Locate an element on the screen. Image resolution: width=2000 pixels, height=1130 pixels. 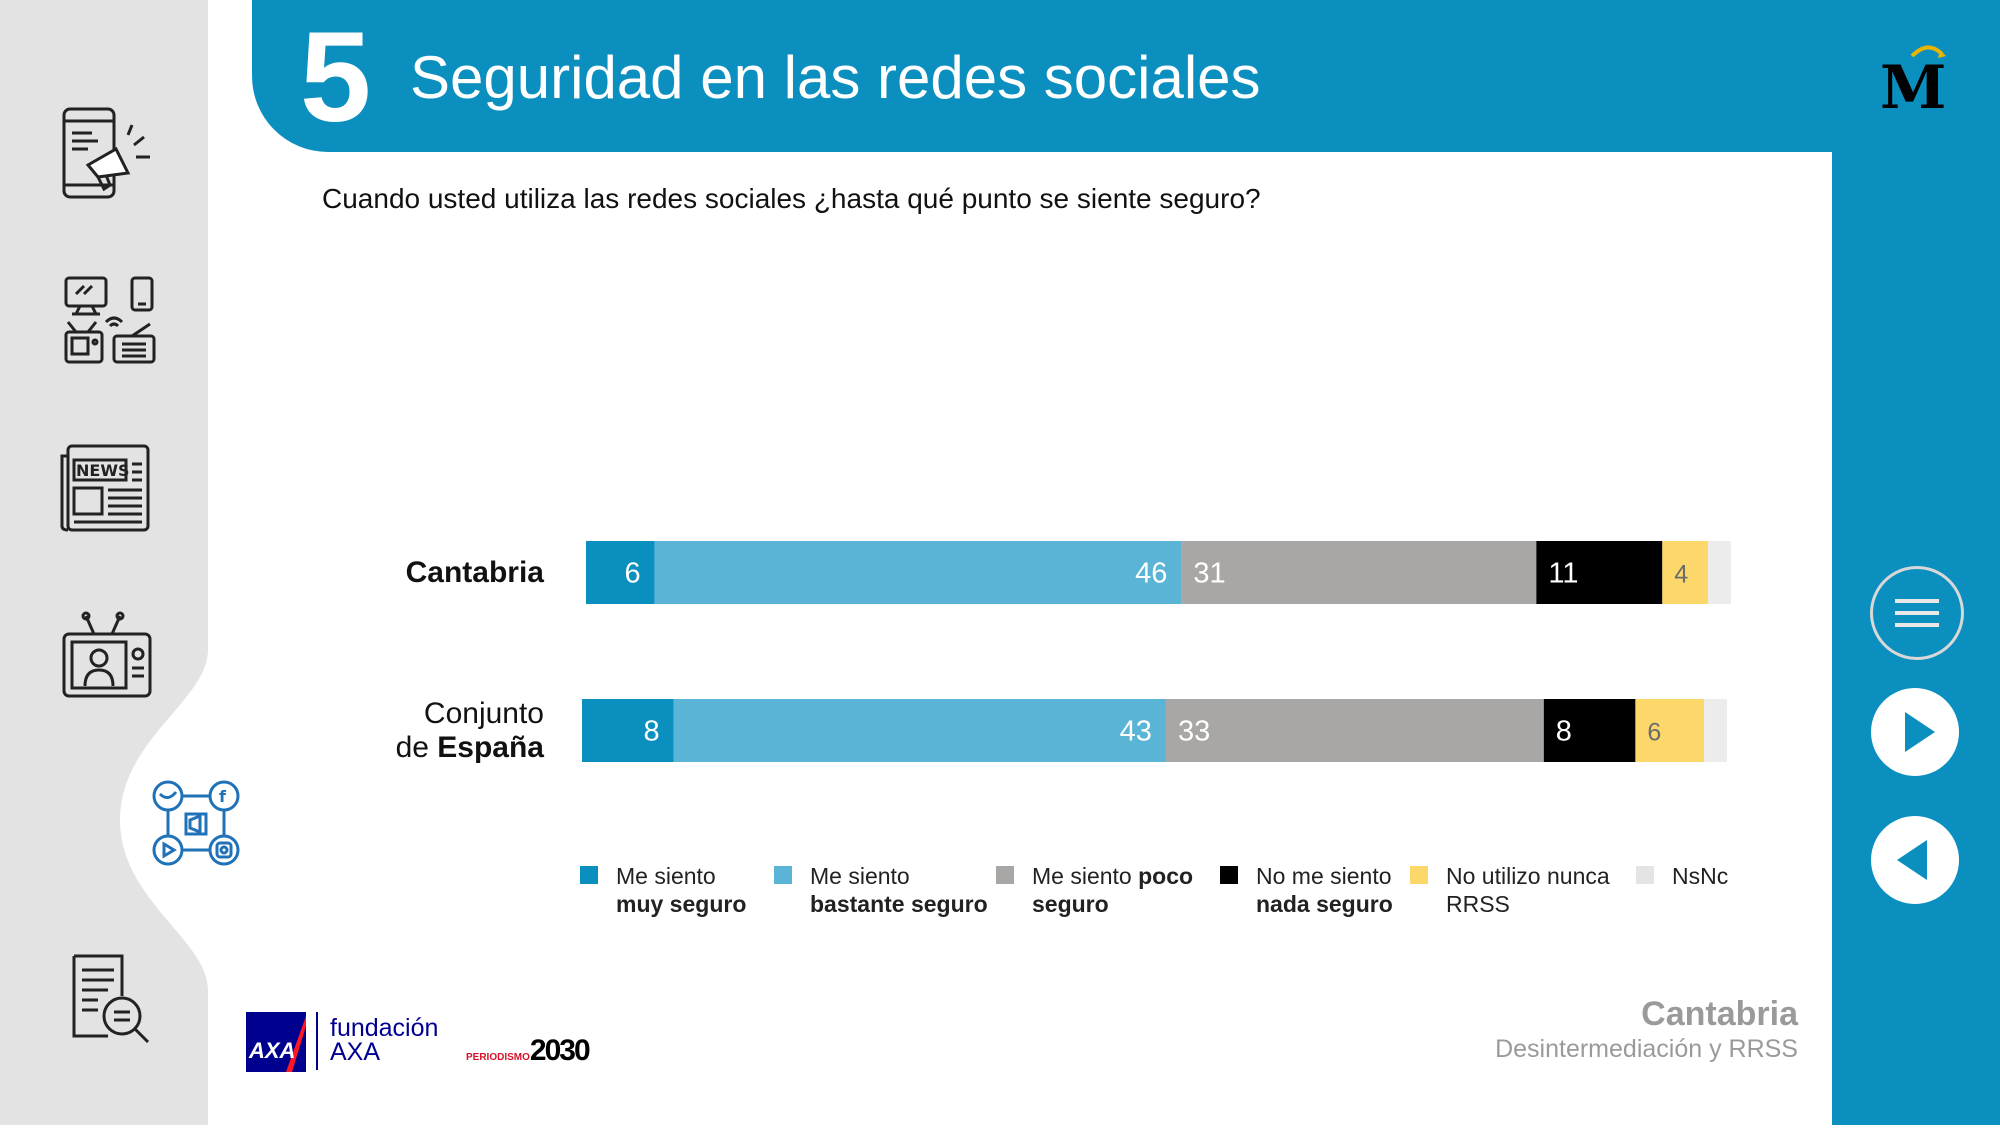
fundacion-text: fundación is located at coordinates (384, 1028).